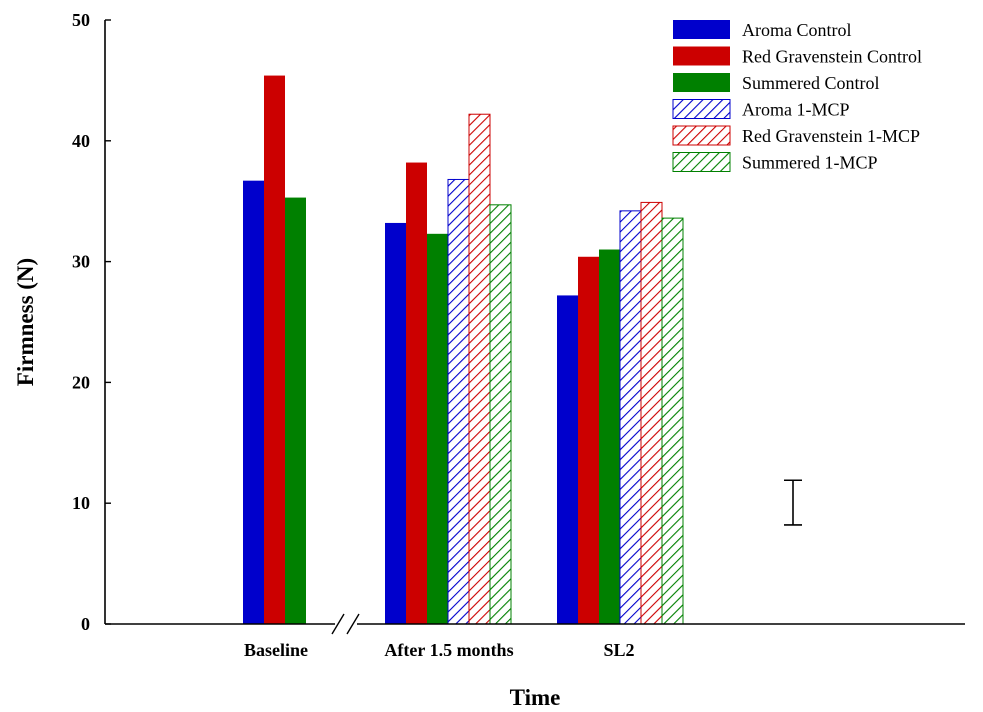 The image size is (983, 712). I want to click on bar-after-1-5-months-aroma-control, so click(395, 423).